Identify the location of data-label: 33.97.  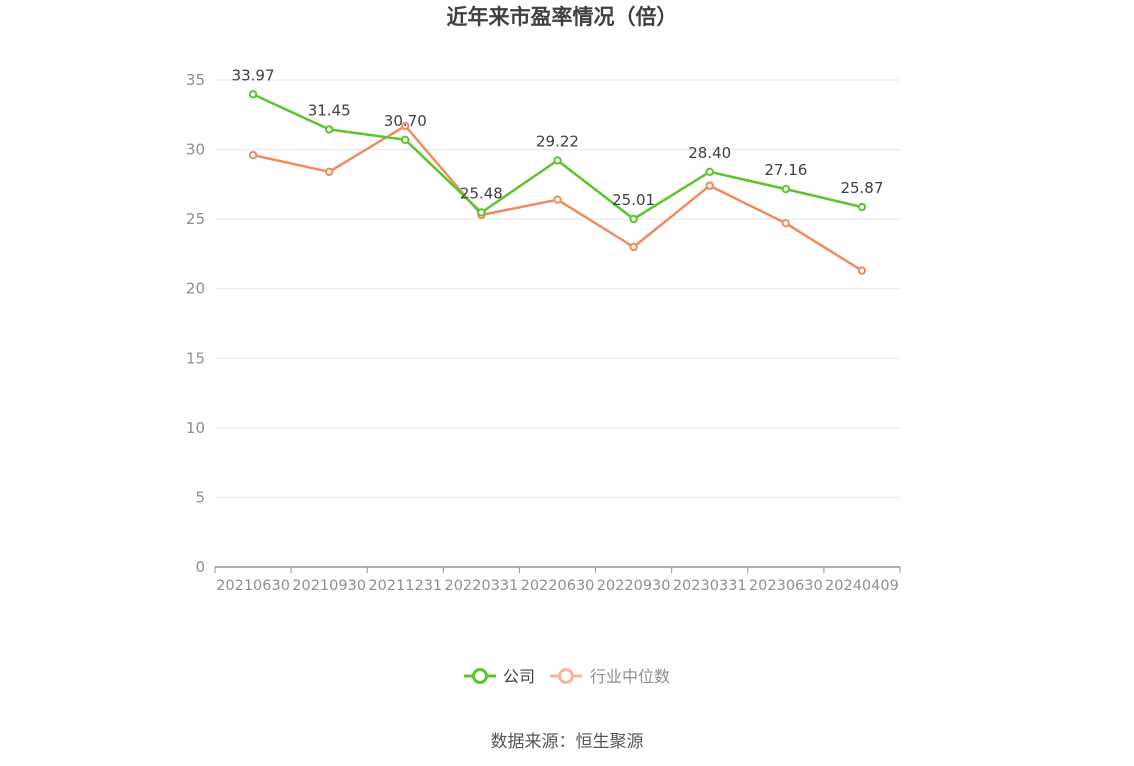
(253, 75).